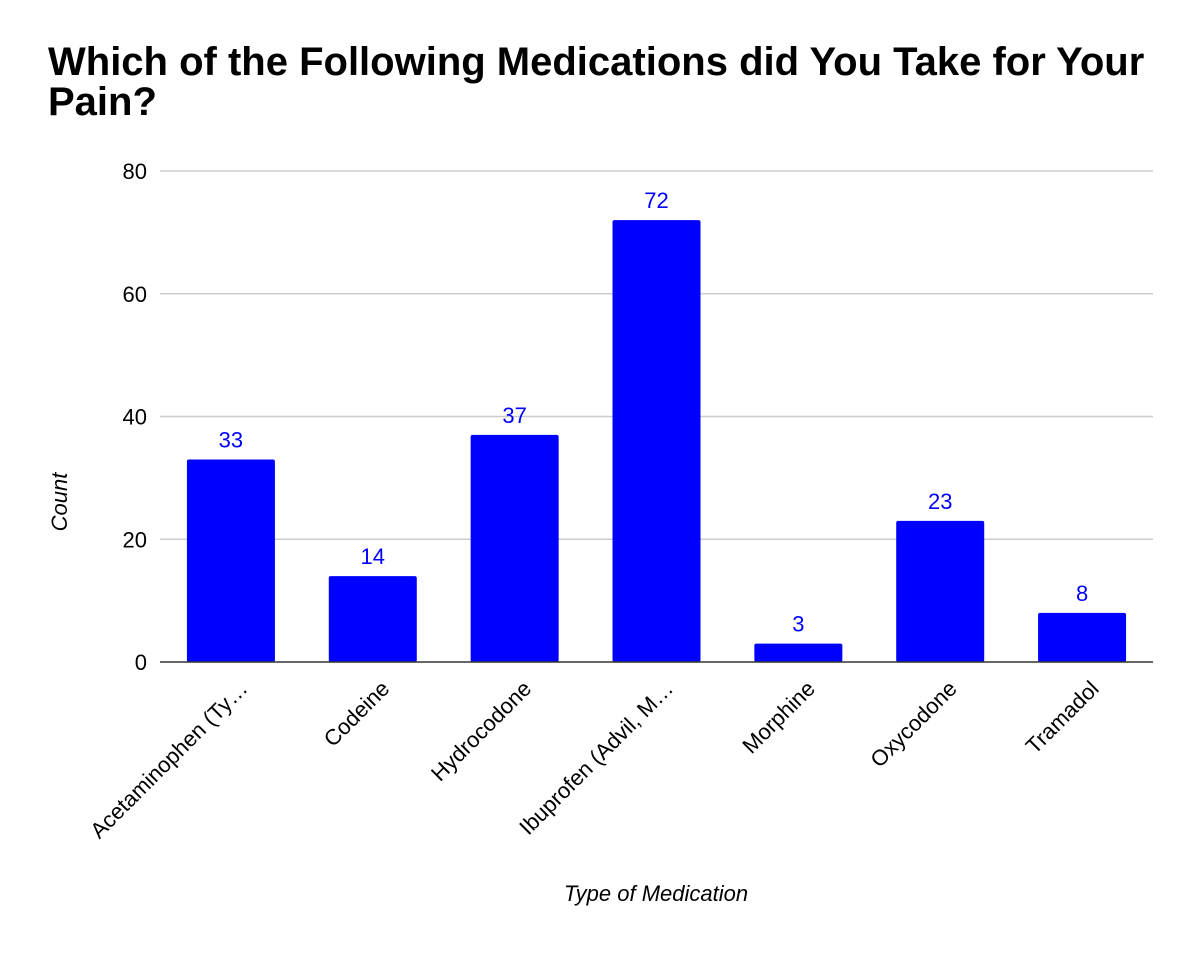 The height and width of the screenshot is (954, 1200). Describe the element at coordinates (514, 415) in the screenshot. I see `data-label: 37` at that location.